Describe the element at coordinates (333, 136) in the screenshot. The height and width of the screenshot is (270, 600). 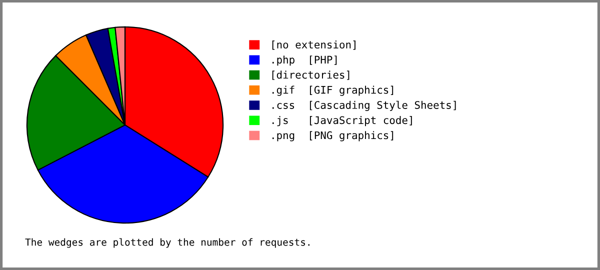
I see `legend-label: .png [PNG graphics]` at that location.